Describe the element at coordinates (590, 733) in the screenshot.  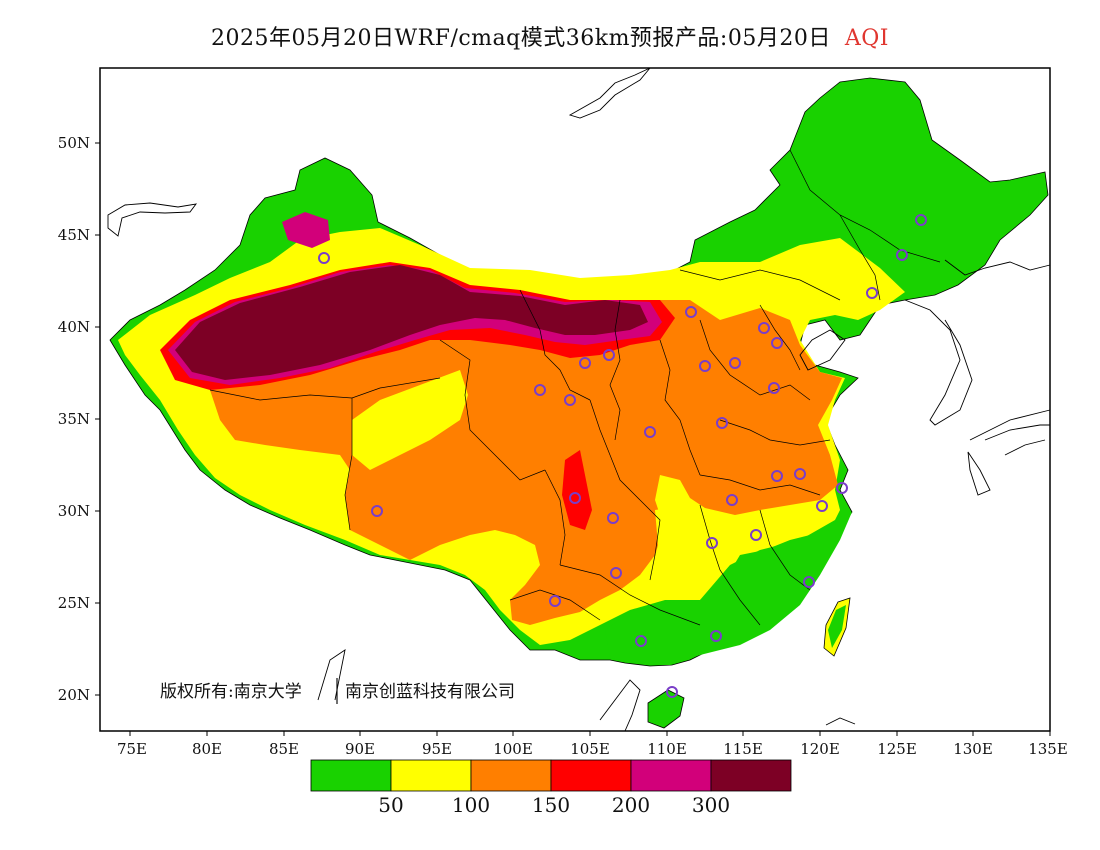
I see `longitude-axis` at that location.